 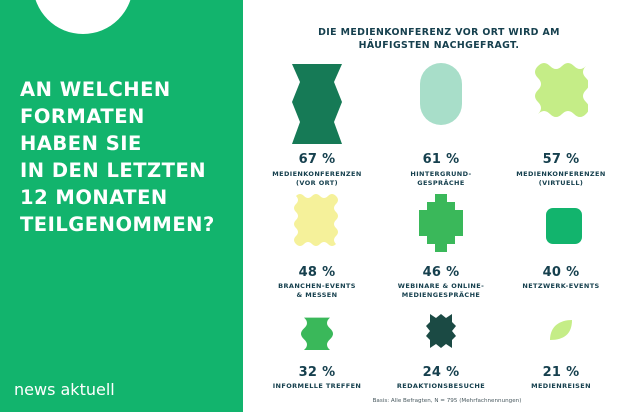 What do you see at coordinates (317, 333) in the screenshot?
I see `wavy-column-shape` at bounding box center [317, 333].